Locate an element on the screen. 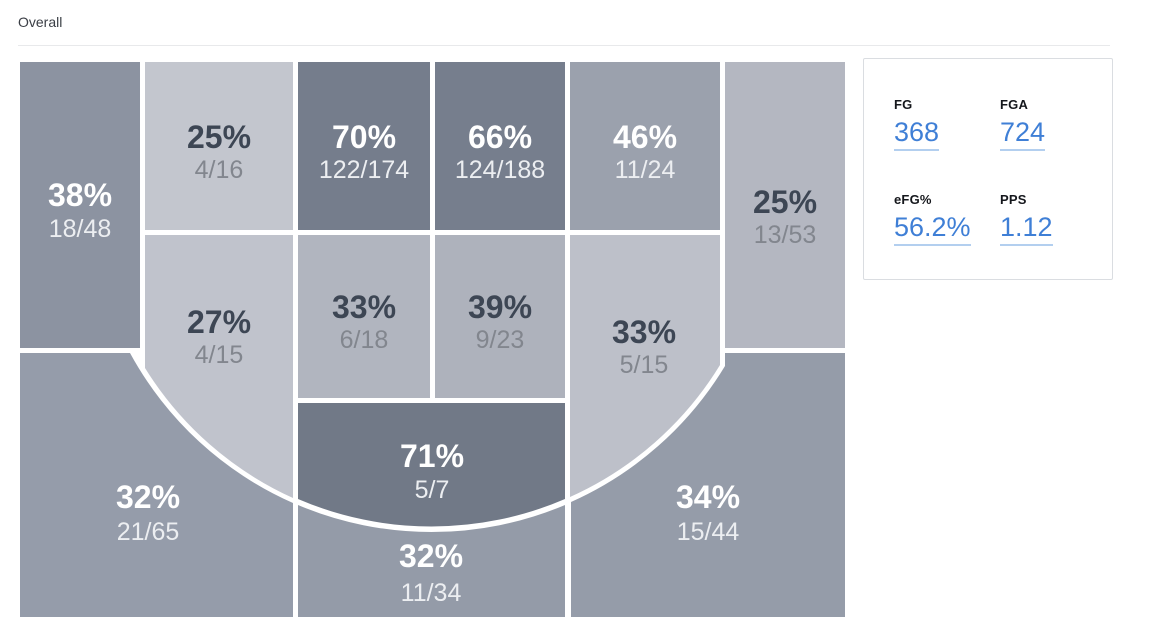  zone-left-baseline-midrange is located at coordinates (219, 146).